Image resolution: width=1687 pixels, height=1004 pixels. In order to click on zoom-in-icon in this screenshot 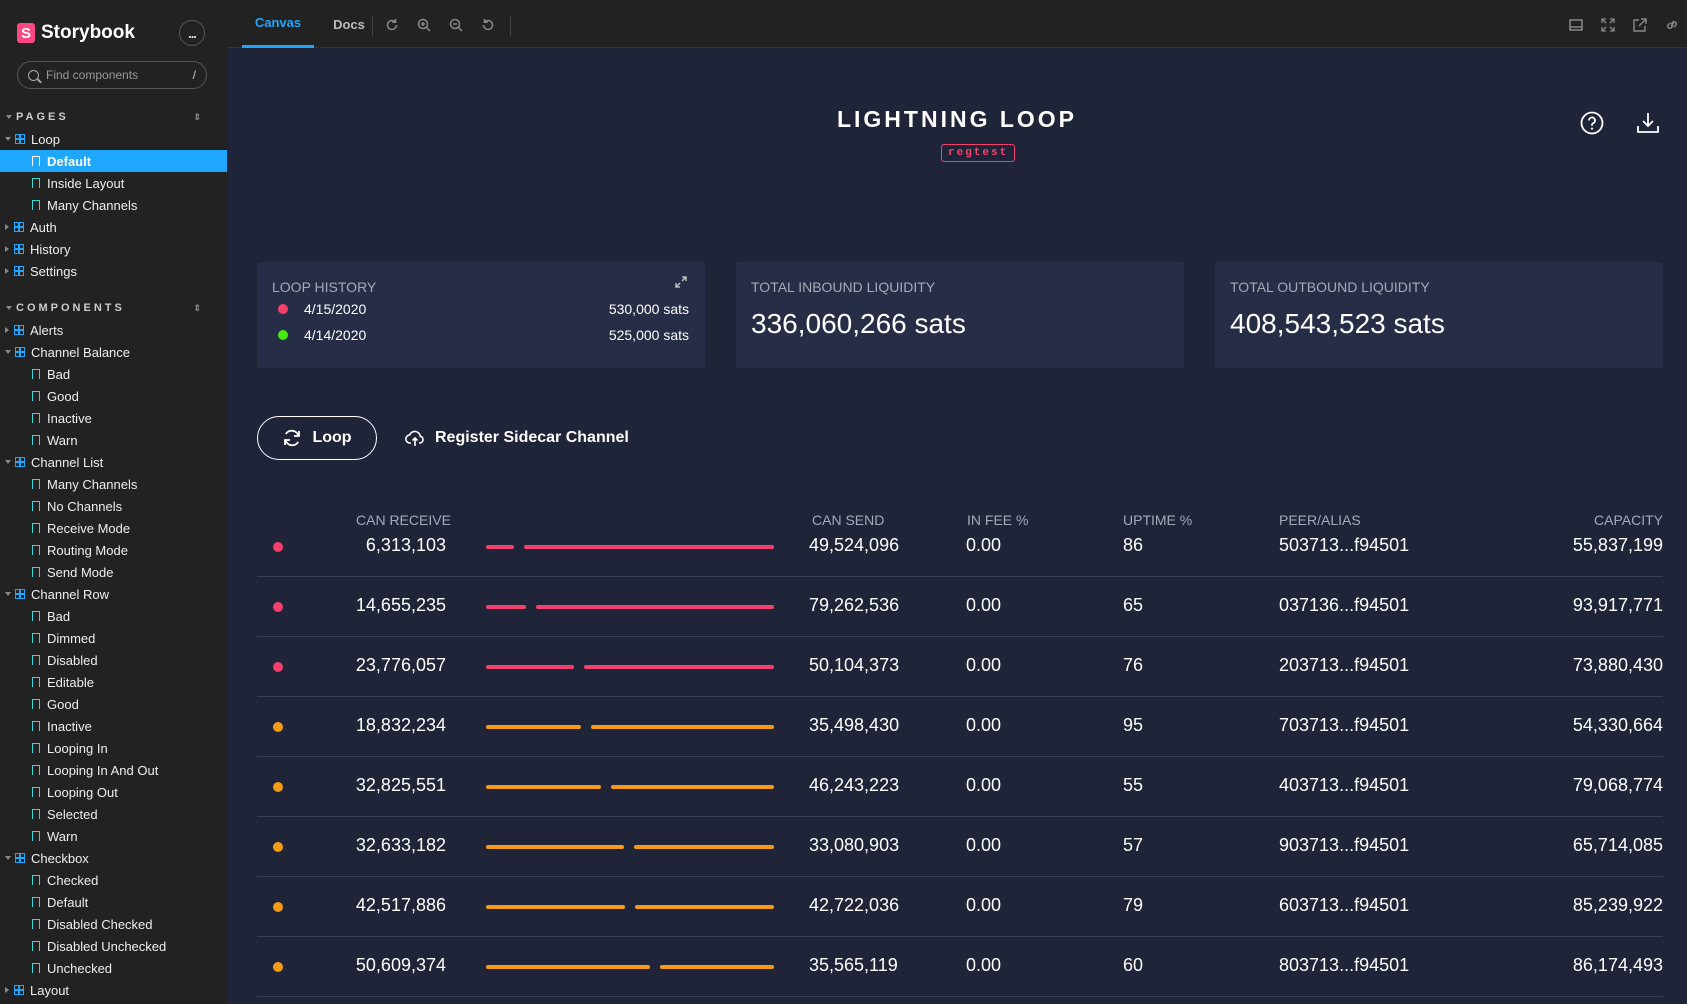, I will do `click(424, 25)`.